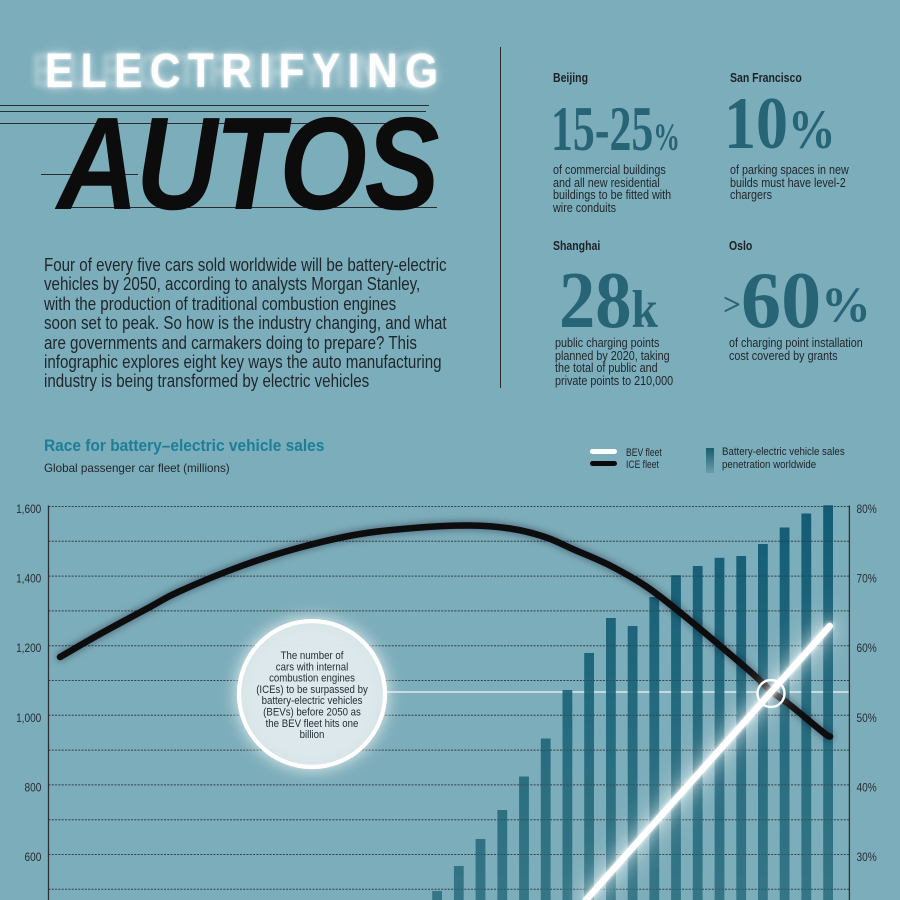  What do you see at coordinates (312, 700) in the screenshot?
I see `svg-text: battery-electric vehicles` at bounding box center [312, 700].